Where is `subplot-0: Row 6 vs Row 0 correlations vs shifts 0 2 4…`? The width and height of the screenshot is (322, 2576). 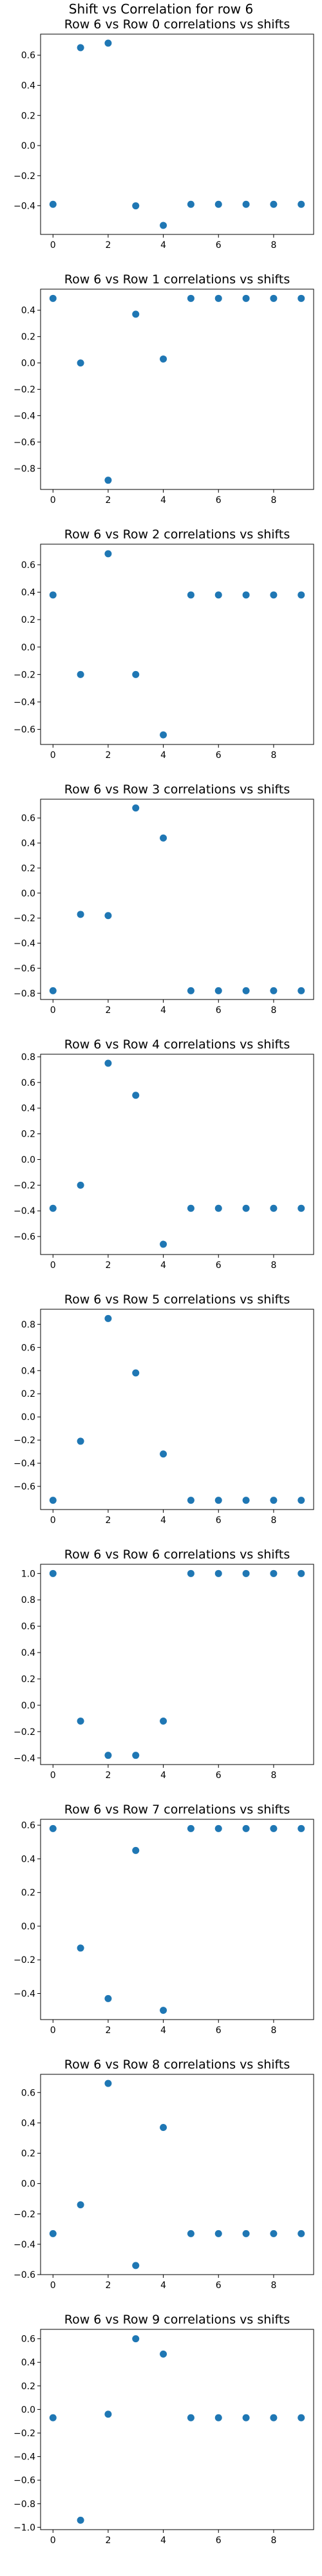 subplot-0: Row 6 vs Row 0 correlations vs shifts 0 2 4… is located at coordinates (164, 134).